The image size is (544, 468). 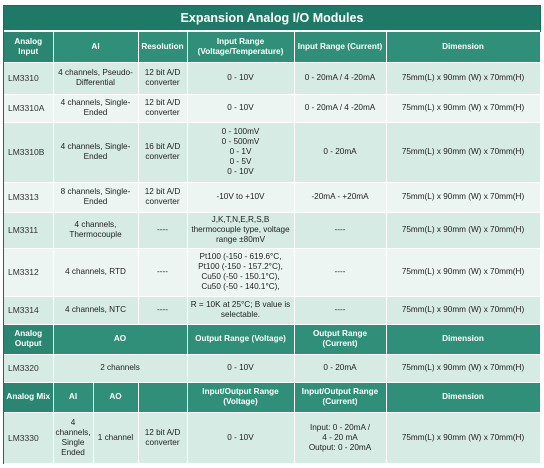 I want to click on ai-cell: 4 channels, Thermocouple, so click(x=96, y=230).